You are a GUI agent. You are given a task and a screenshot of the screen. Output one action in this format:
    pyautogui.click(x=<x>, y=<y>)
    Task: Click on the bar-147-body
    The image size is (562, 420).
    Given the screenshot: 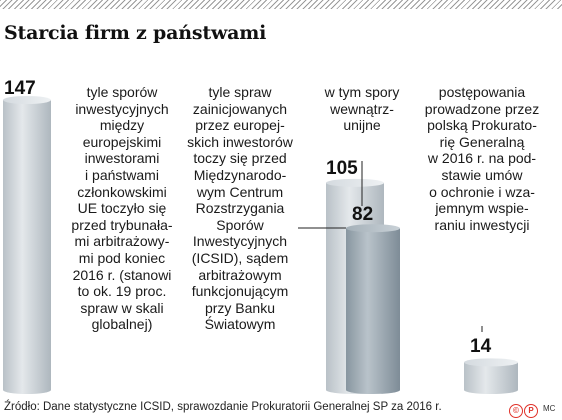 What is the action you would take?
    pyautogui.click(x=27, y=247)
    